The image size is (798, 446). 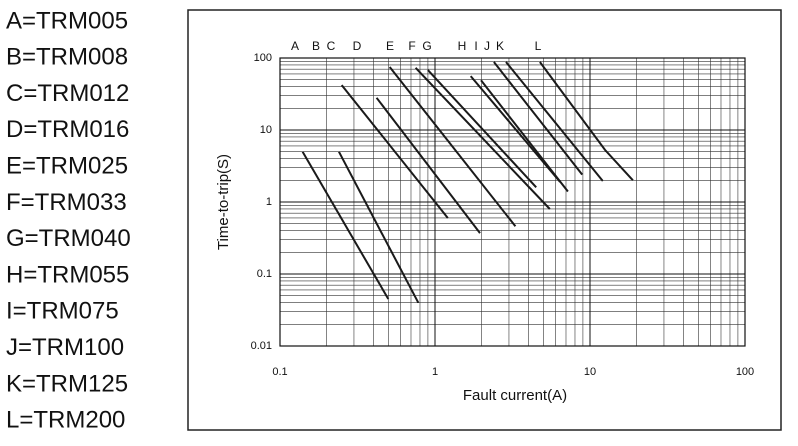 What do you see at coordinates (67, 93) in the screenshot?
I see `legend-entry: C=TRM012` at bounding box center [67, 93].